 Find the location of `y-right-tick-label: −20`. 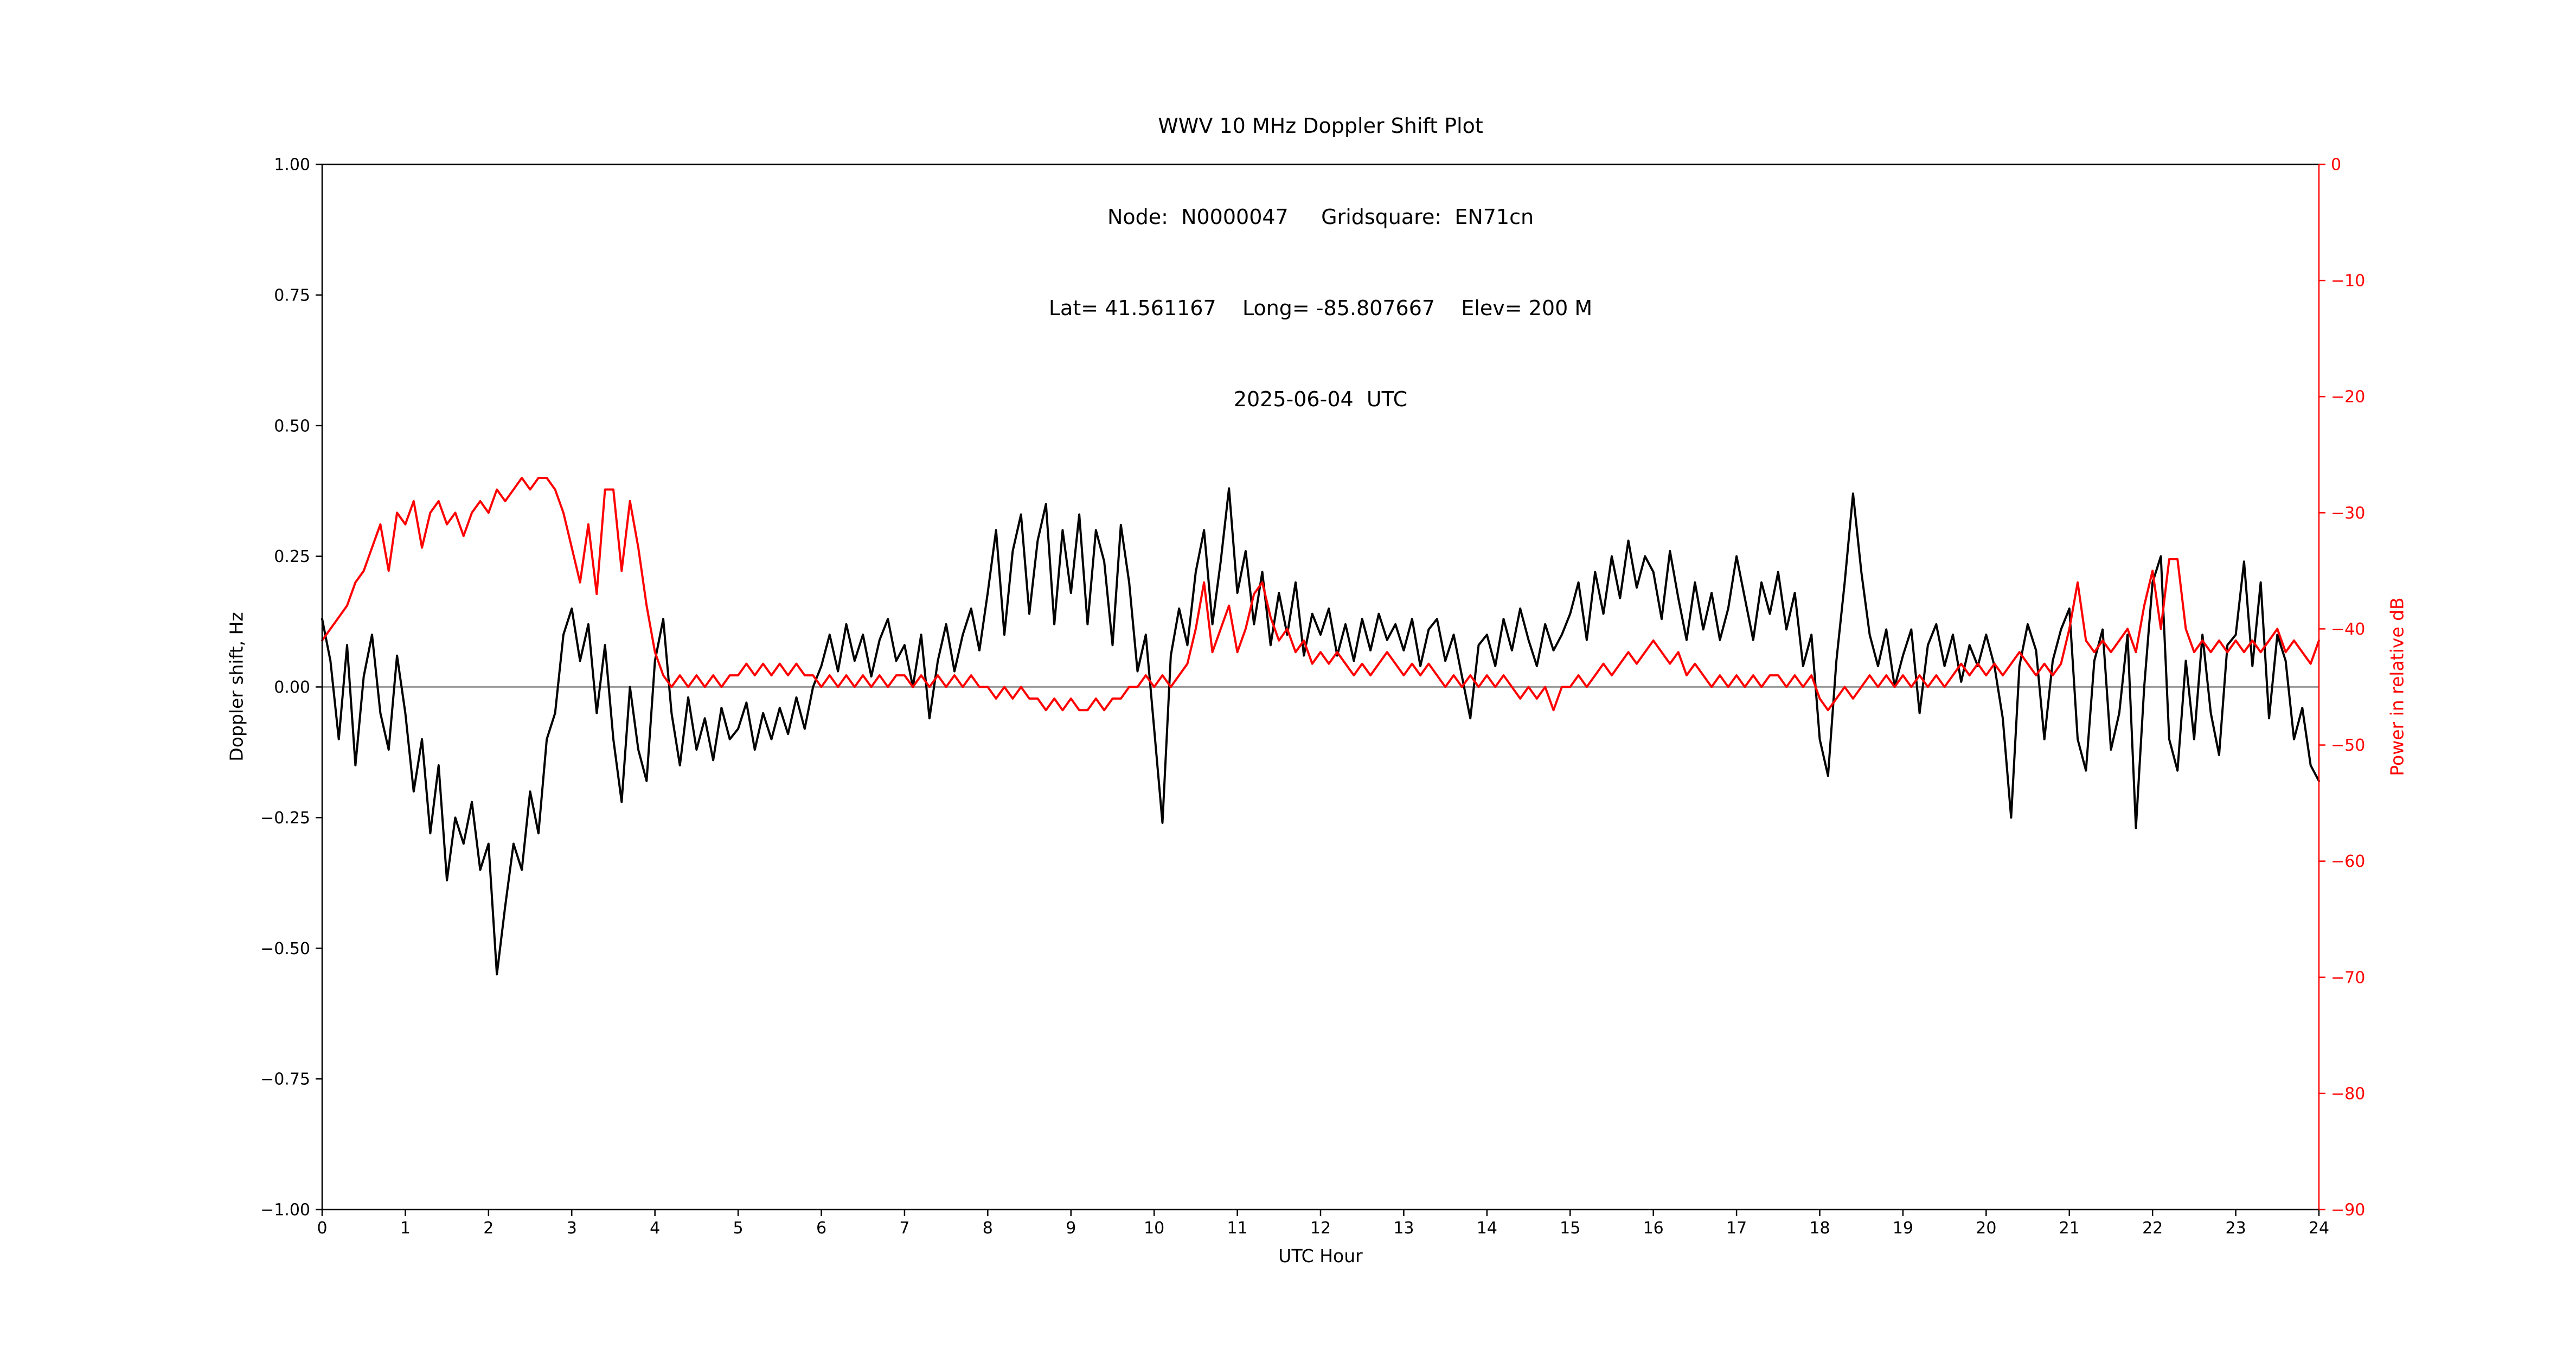

y-right-tick-label: −20 is located at coordinates (2348, 397).